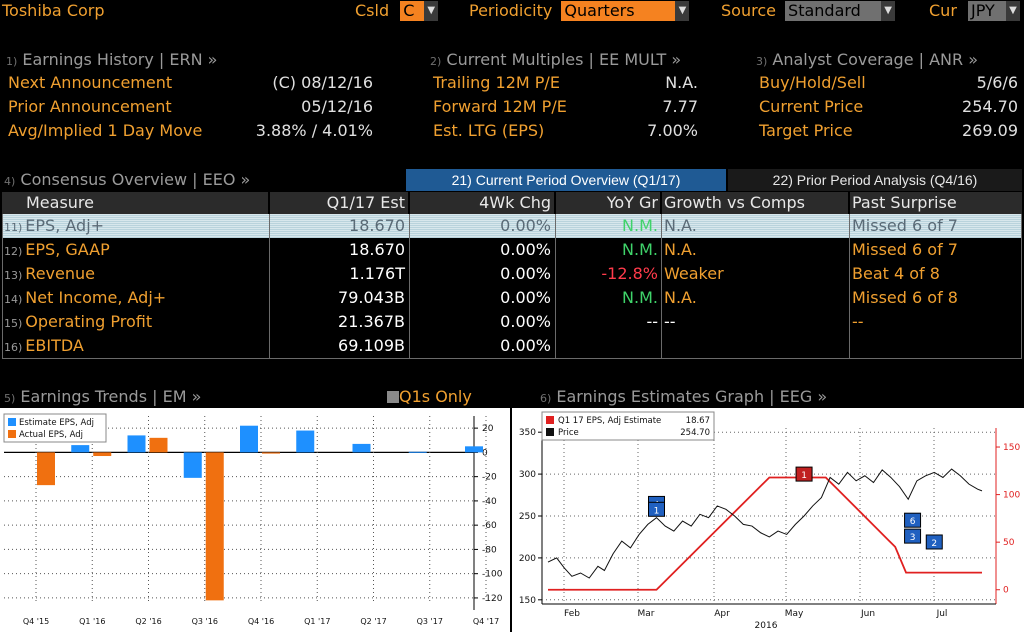 The image size is (1024, 632). I want to click on periodicity-select: Quarters, so click(618, 11).